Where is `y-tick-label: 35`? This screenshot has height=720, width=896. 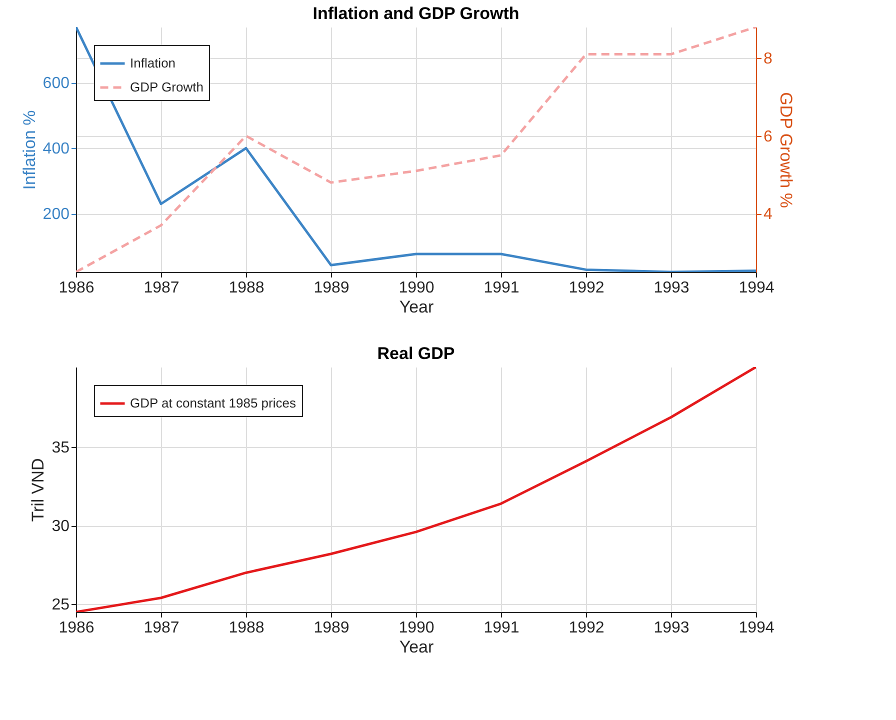 y-tick-label: 35 is located at coordinates (61, 448).